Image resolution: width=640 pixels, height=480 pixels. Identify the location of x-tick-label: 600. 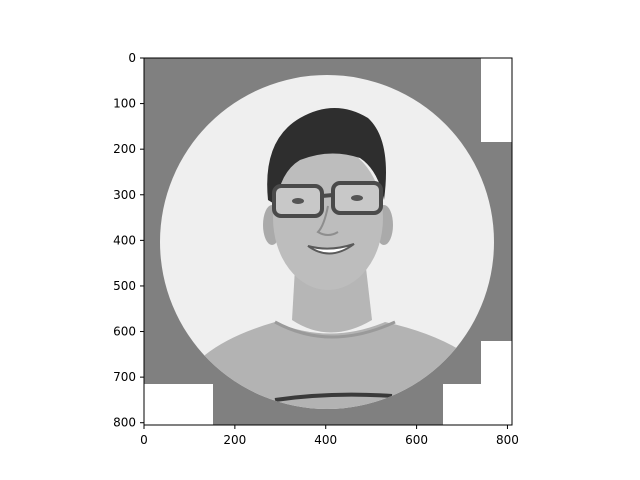
(416, 440).